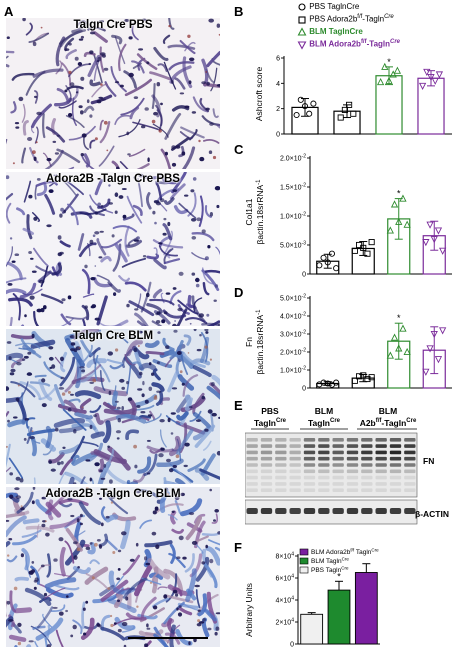 The height and width of the screenshot is (652, 459). What do you see at coordinates (293, 298) in the screenshot?
I see `y-tick-label: 5.0×10⁻²` at bounding box center [293, 298].